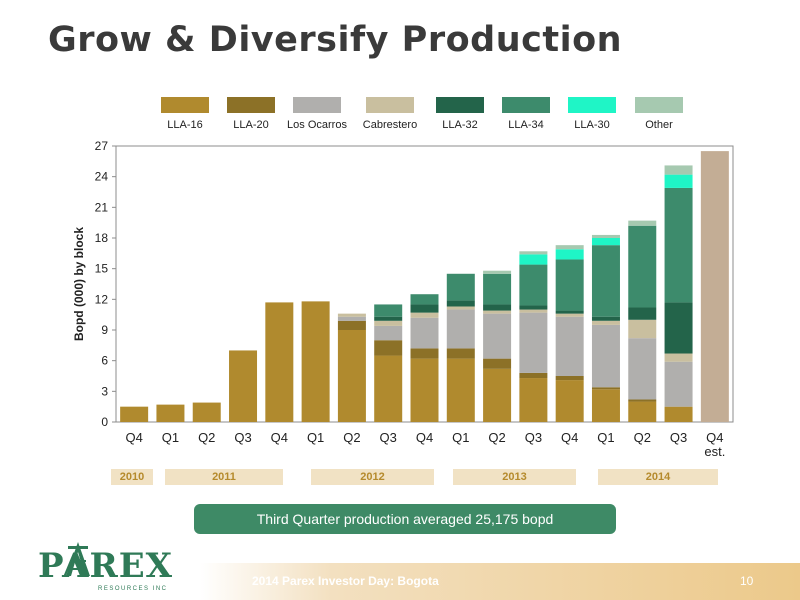  I want to click on y-tick-label: 15, so click(102, 269).